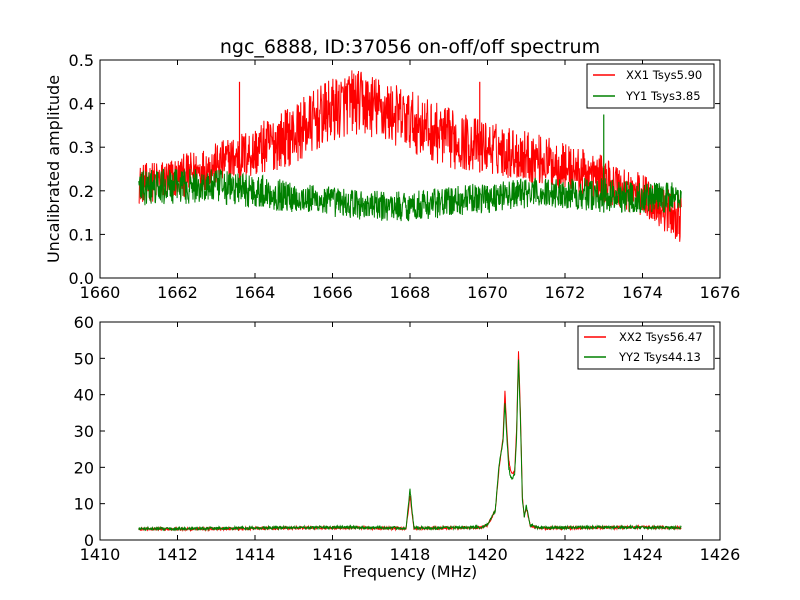 Image resolution: width=800 pixels, height=600 pixels. Describe the element at coordinates (84, 358) in the screenshot. I see `bottom-y-tick-label: 50` at that location.